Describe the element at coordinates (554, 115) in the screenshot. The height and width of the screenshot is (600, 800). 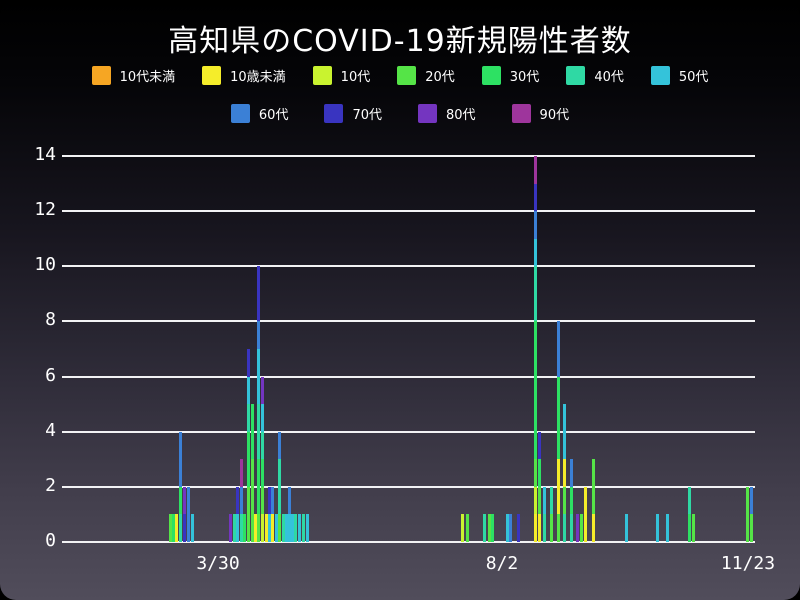
I see `legend-label-90s: 90代` at that location.